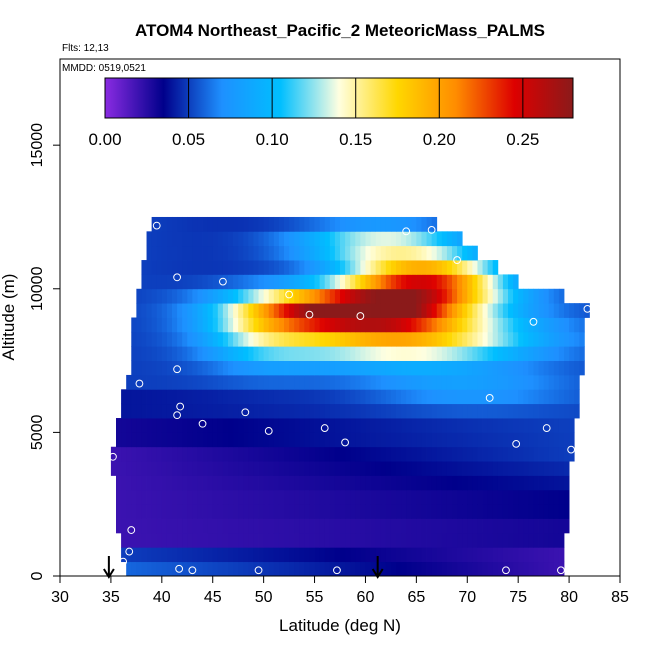  What do you see at coordinates (109, 567) in the screenshot?
I see `down-arrow-icon` at bounding box center [109, 567].